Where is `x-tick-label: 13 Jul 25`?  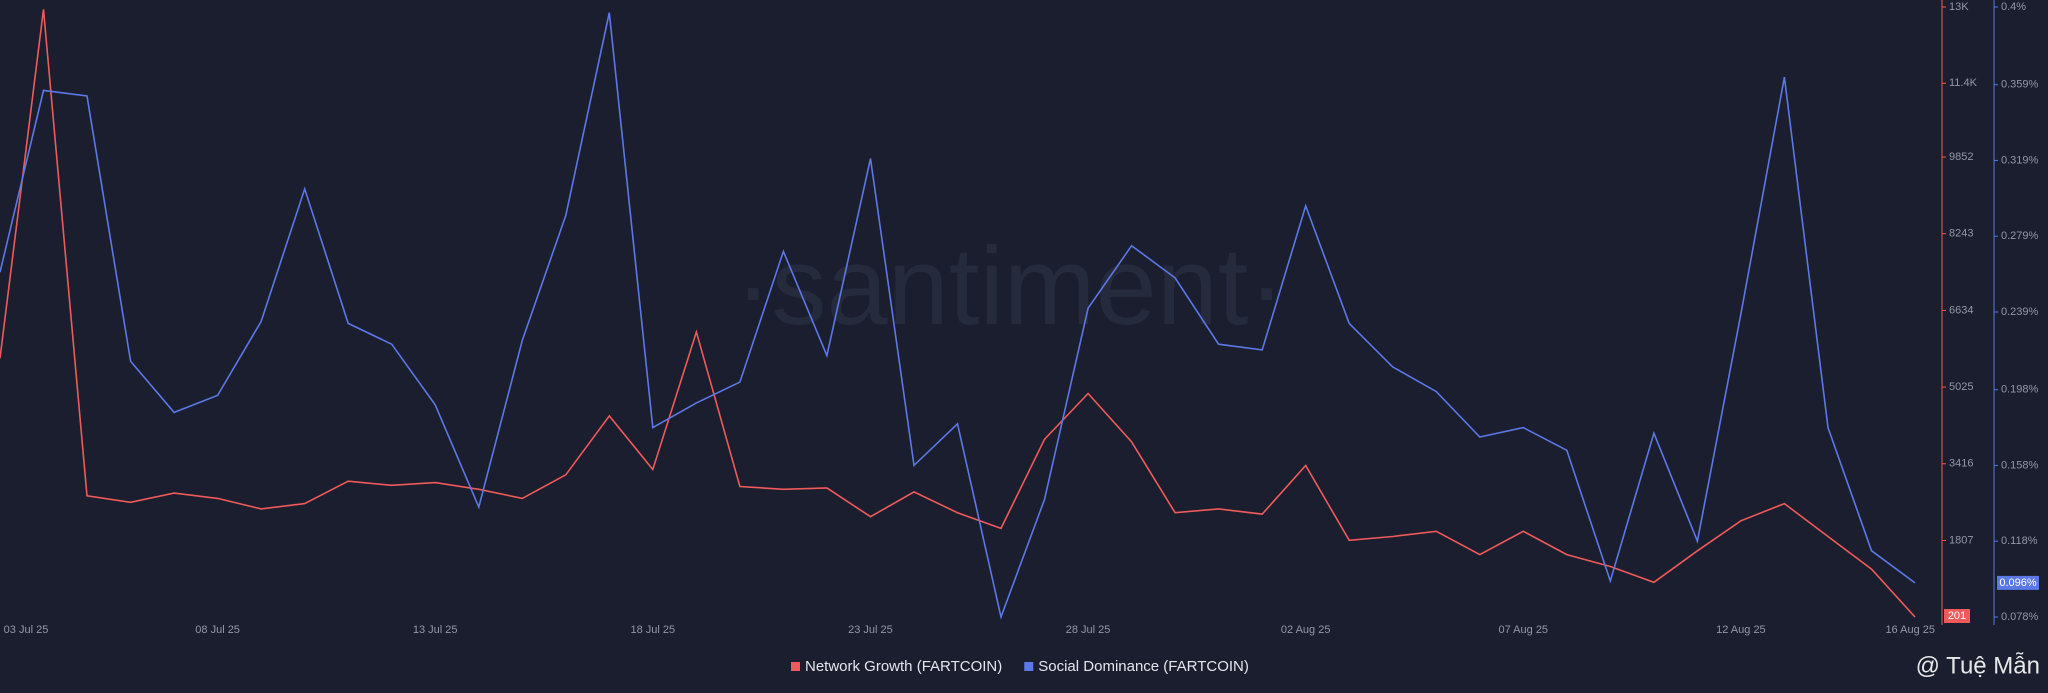 x-tick-label: 13 Jul 25 is located at coordinates (435, 630).